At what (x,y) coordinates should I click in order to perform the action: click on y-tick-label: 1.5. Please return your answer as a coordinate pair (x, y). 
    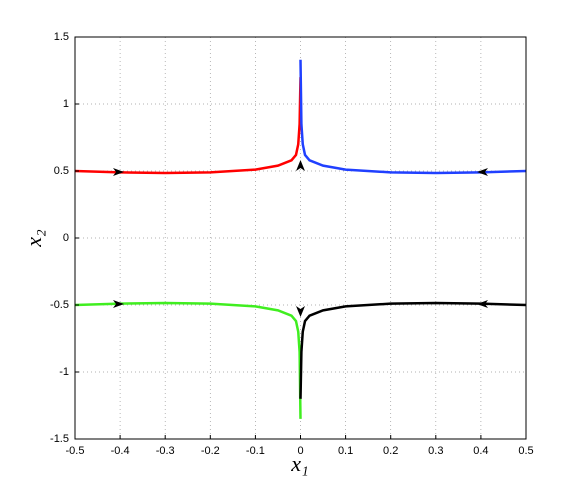
    Looking at the image, I should click on (61, 37).